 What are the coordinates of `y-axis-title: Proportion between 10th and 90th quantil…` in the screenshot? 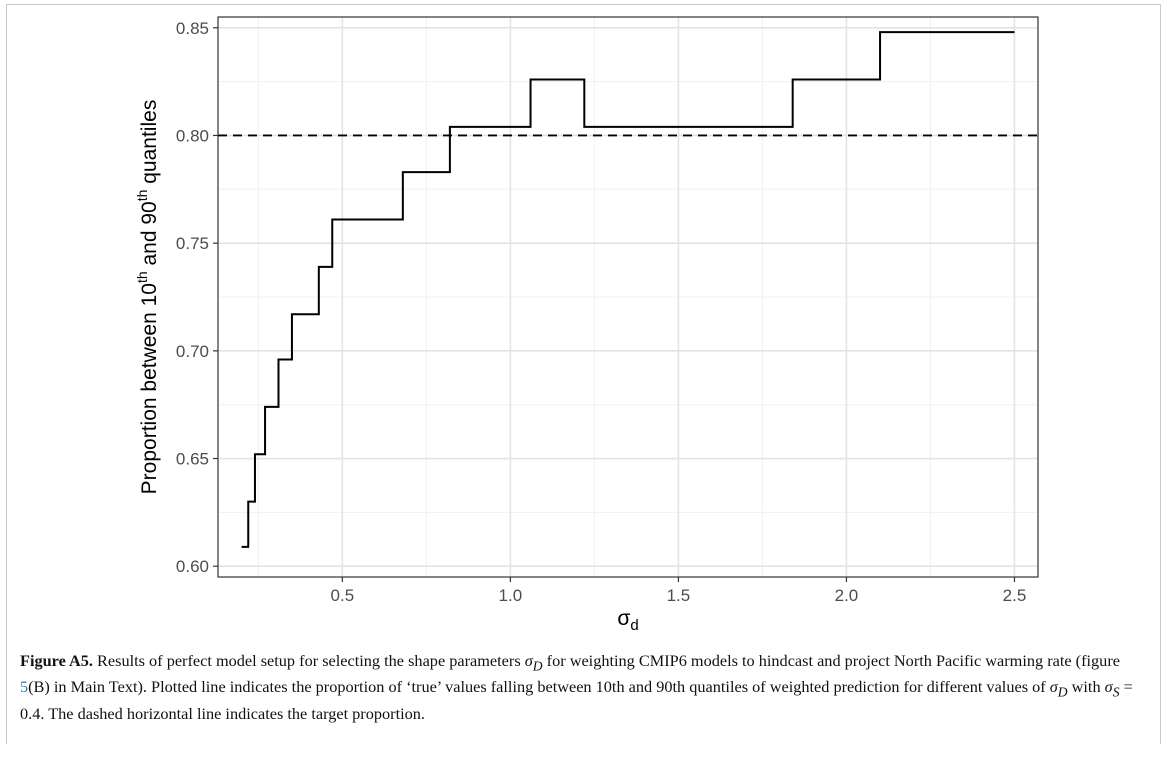 It's located at (147, 297).